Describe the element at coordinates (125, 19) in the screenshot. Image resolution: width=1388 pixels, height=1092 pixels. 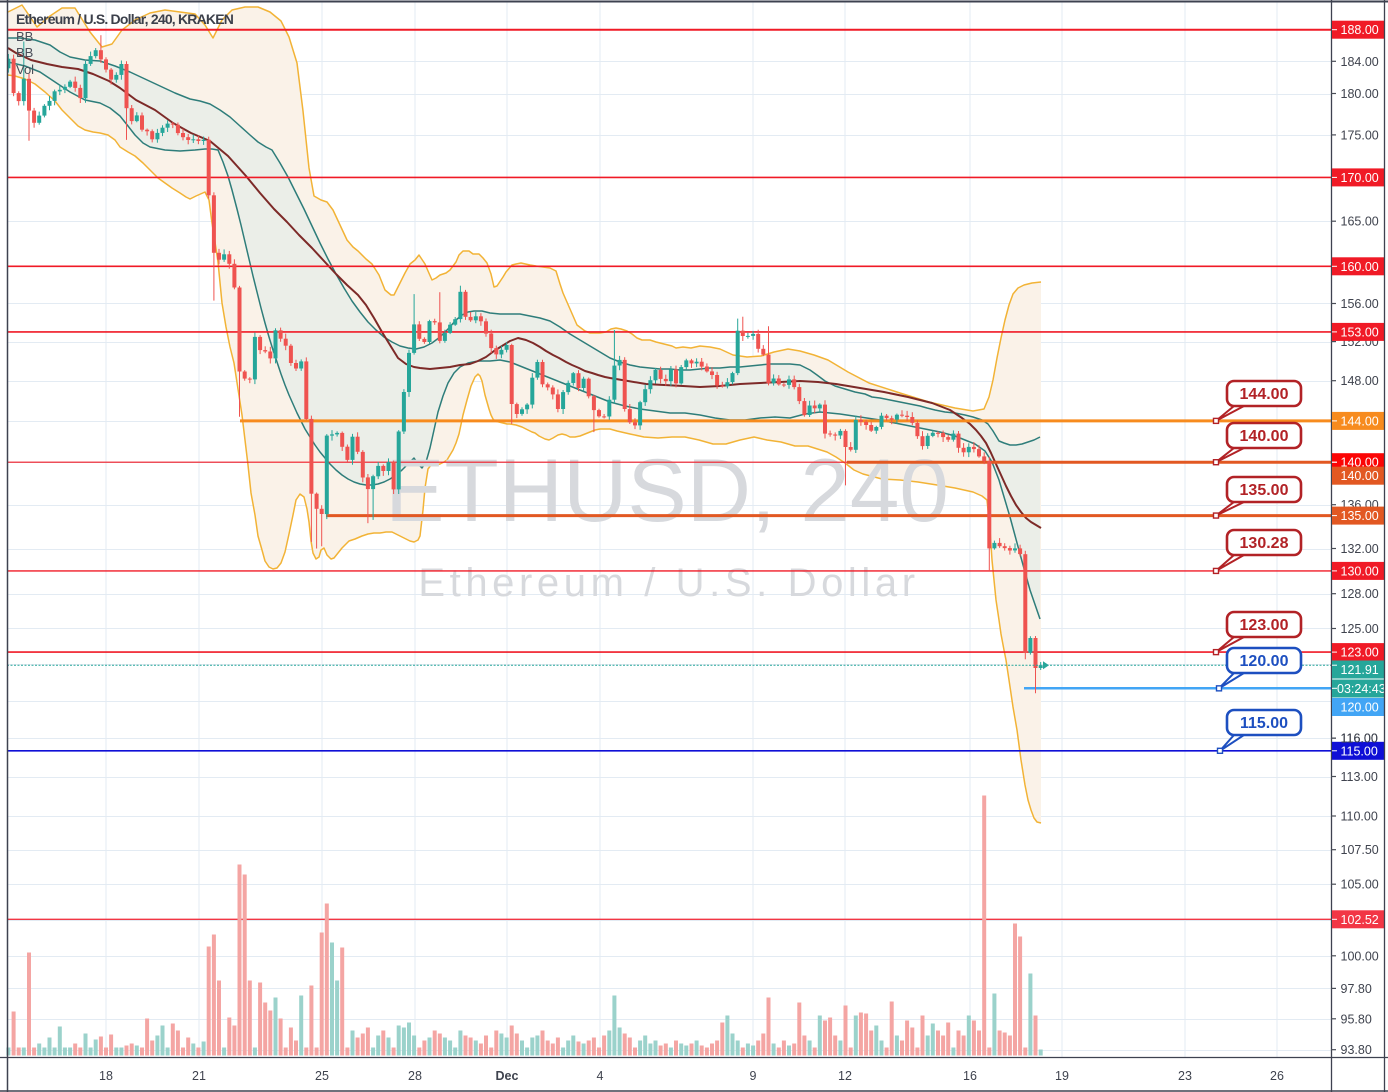
I see `svg-text:Ethereum / U.S. Dollar, 240, K: Ethereum / U.S. Dollar, 240, KRAKEN` at that location.